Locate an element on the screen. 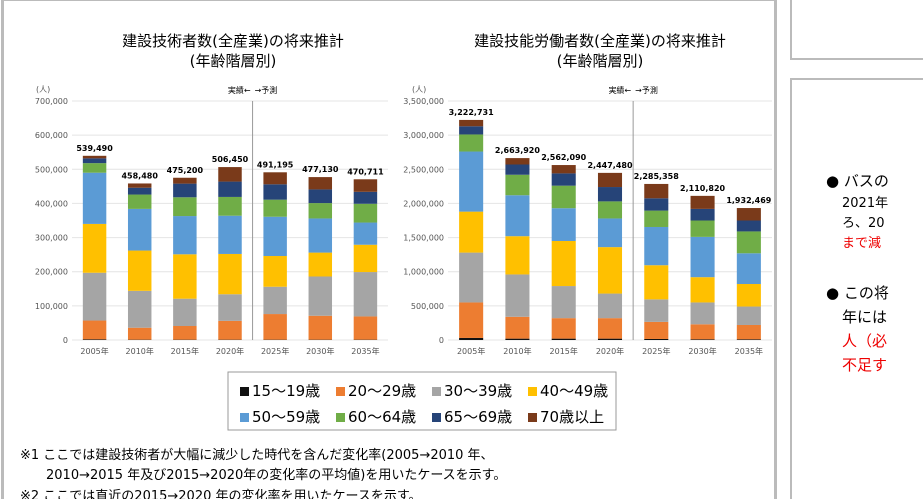  y-tick-label: 300,000 is located at coordinates (51, 238).